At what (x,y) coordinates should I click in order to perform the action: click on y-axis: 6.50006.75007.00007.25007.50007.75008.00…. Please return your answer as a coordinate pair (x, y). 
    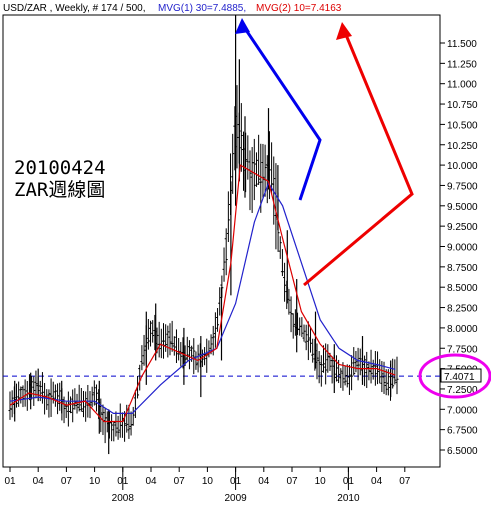
    Looking at the image, I should click on (459, 248).